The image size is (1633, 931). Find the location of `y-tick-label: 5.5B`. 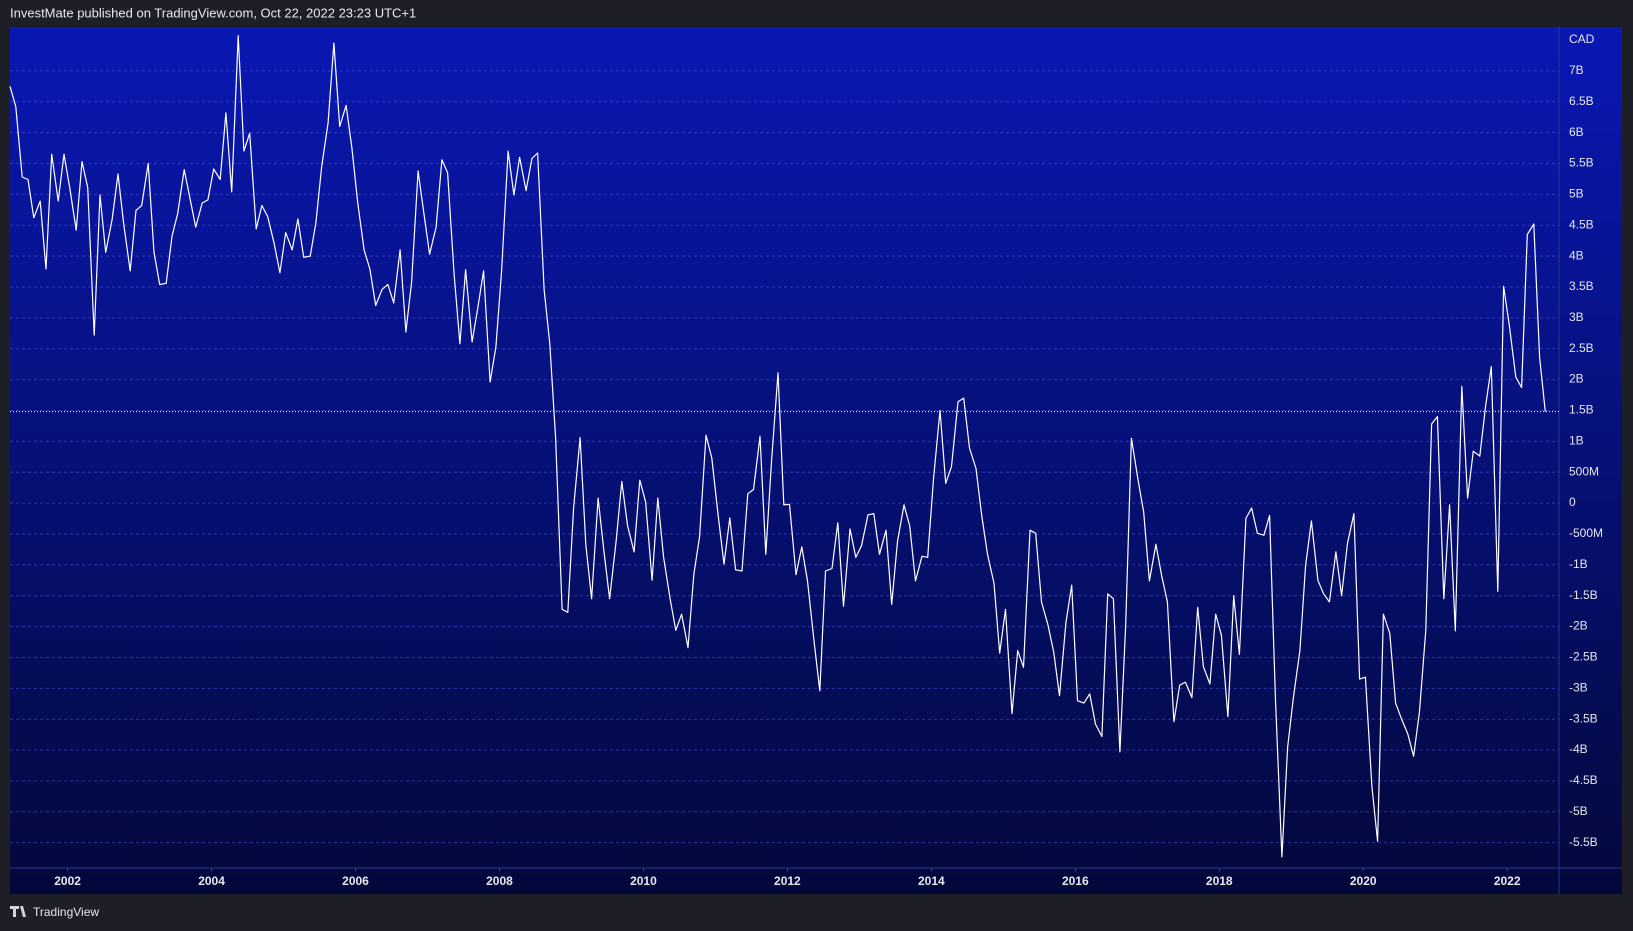

y-tick-label: 5.5B is located at coordinates (1581, 163).